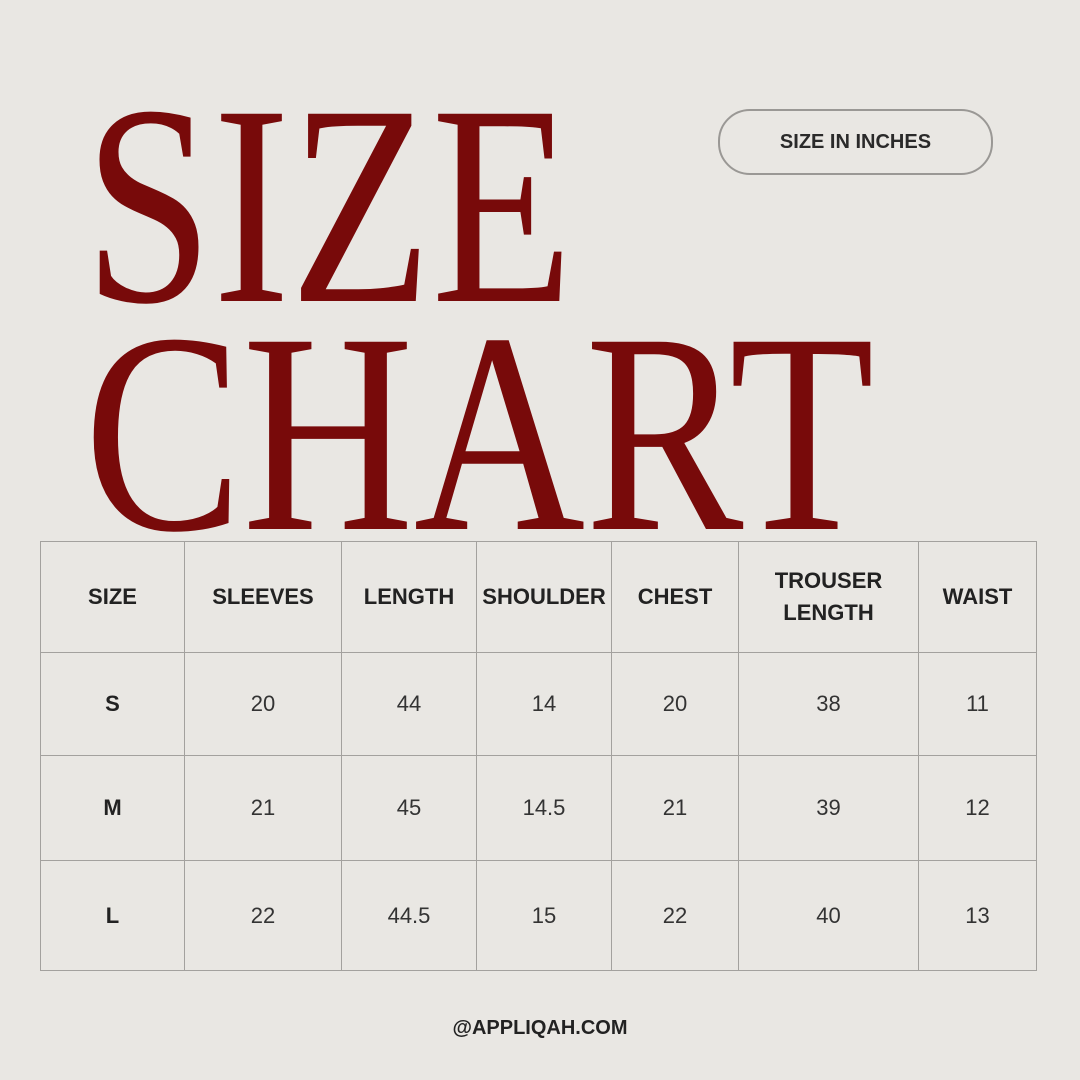 Image resolution: width=1080 pixels, height=1080 pixels. I want to click on cell-size: M, so click(112, 808).